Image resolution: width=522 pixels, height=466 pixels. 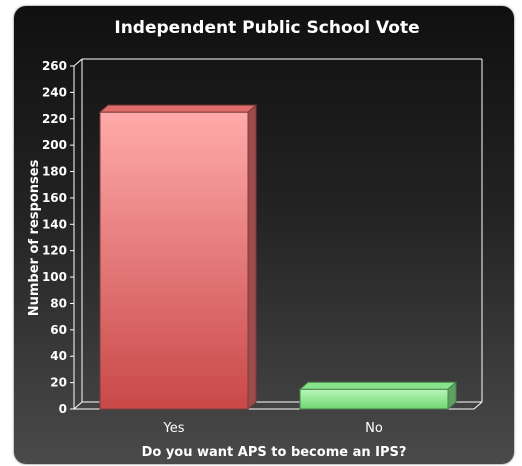 What do you see at coordinates (266, 28) in the screenshot?
I see `chart-title: Independent Public School Vote` at bounding box center [266, 28].